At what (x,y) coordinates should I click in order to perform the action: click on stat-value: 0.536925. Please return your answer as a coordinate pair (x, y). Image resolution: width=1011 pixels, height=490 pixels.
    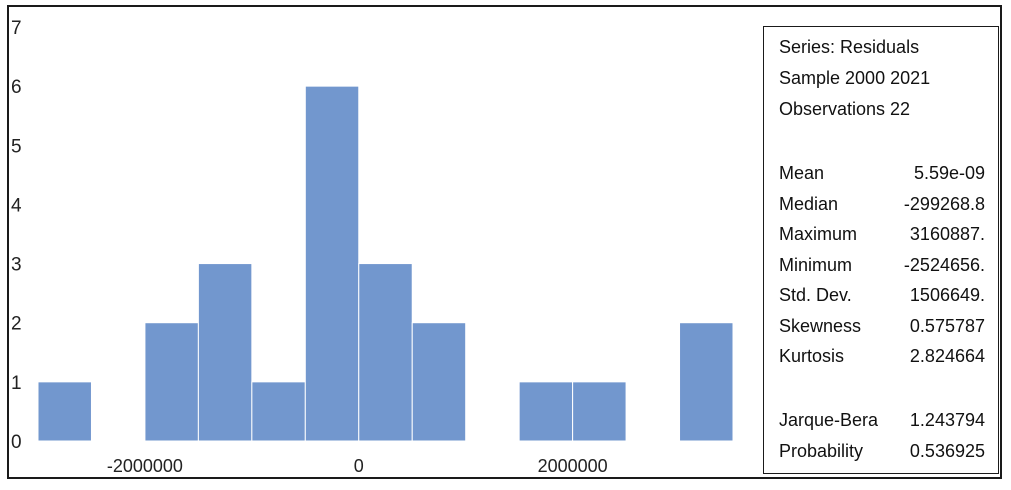
    Looking at the image, I should click on (947, 450).